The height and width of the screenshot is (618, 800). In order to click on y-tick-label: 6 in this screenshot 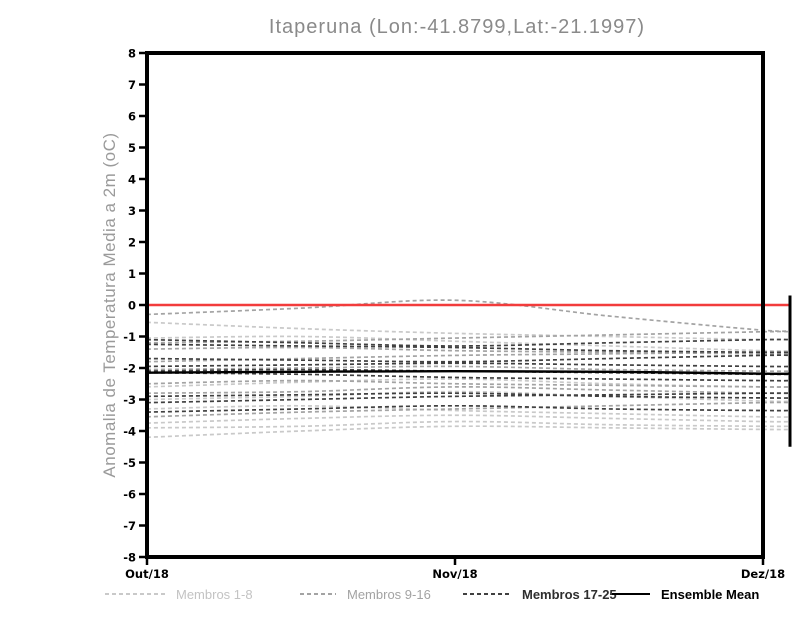, I will do `click(132, 117)`.